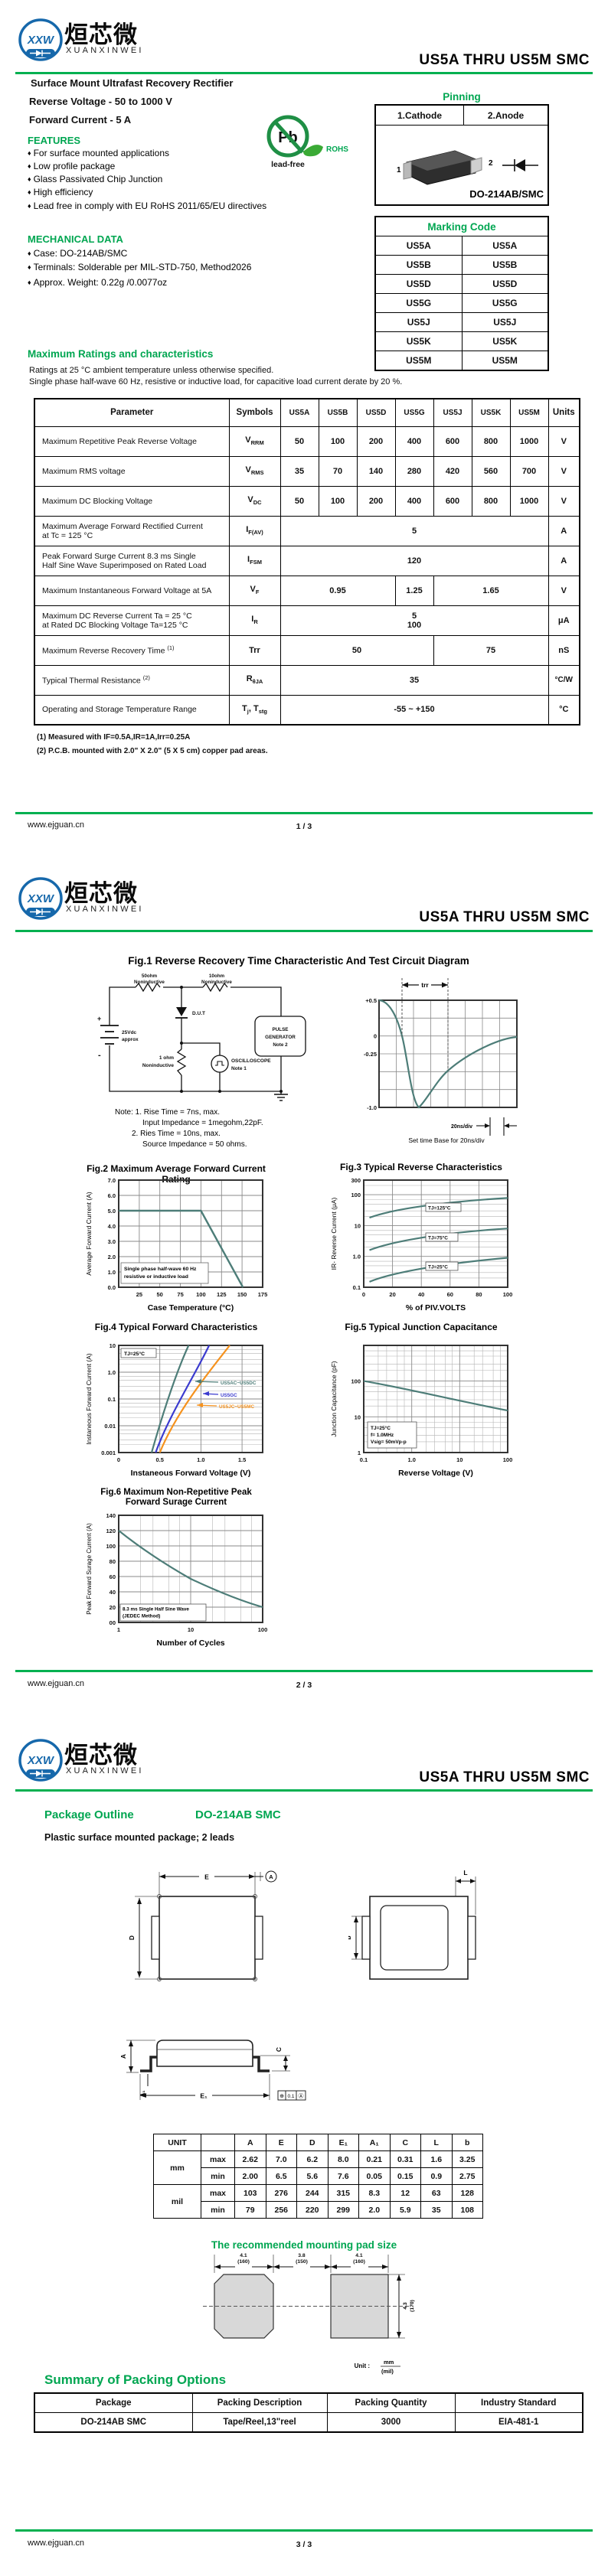 This screenshot has width=608, height=2576. What do you see at coordinates (191, 1629) in the screenshot?
I see `svg-text: 10` at bounding box center [191, 1629].